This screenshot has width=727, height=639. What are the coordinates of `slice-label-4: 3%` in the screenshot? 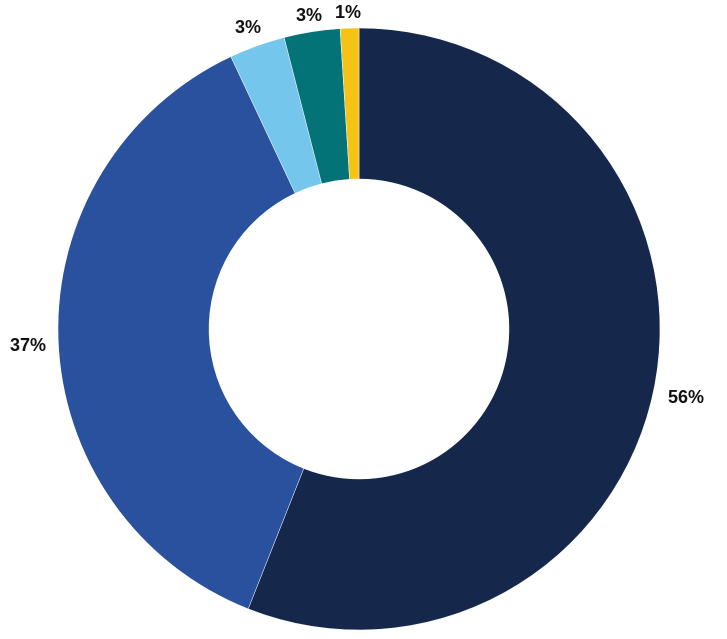 It's located at (309, 15).